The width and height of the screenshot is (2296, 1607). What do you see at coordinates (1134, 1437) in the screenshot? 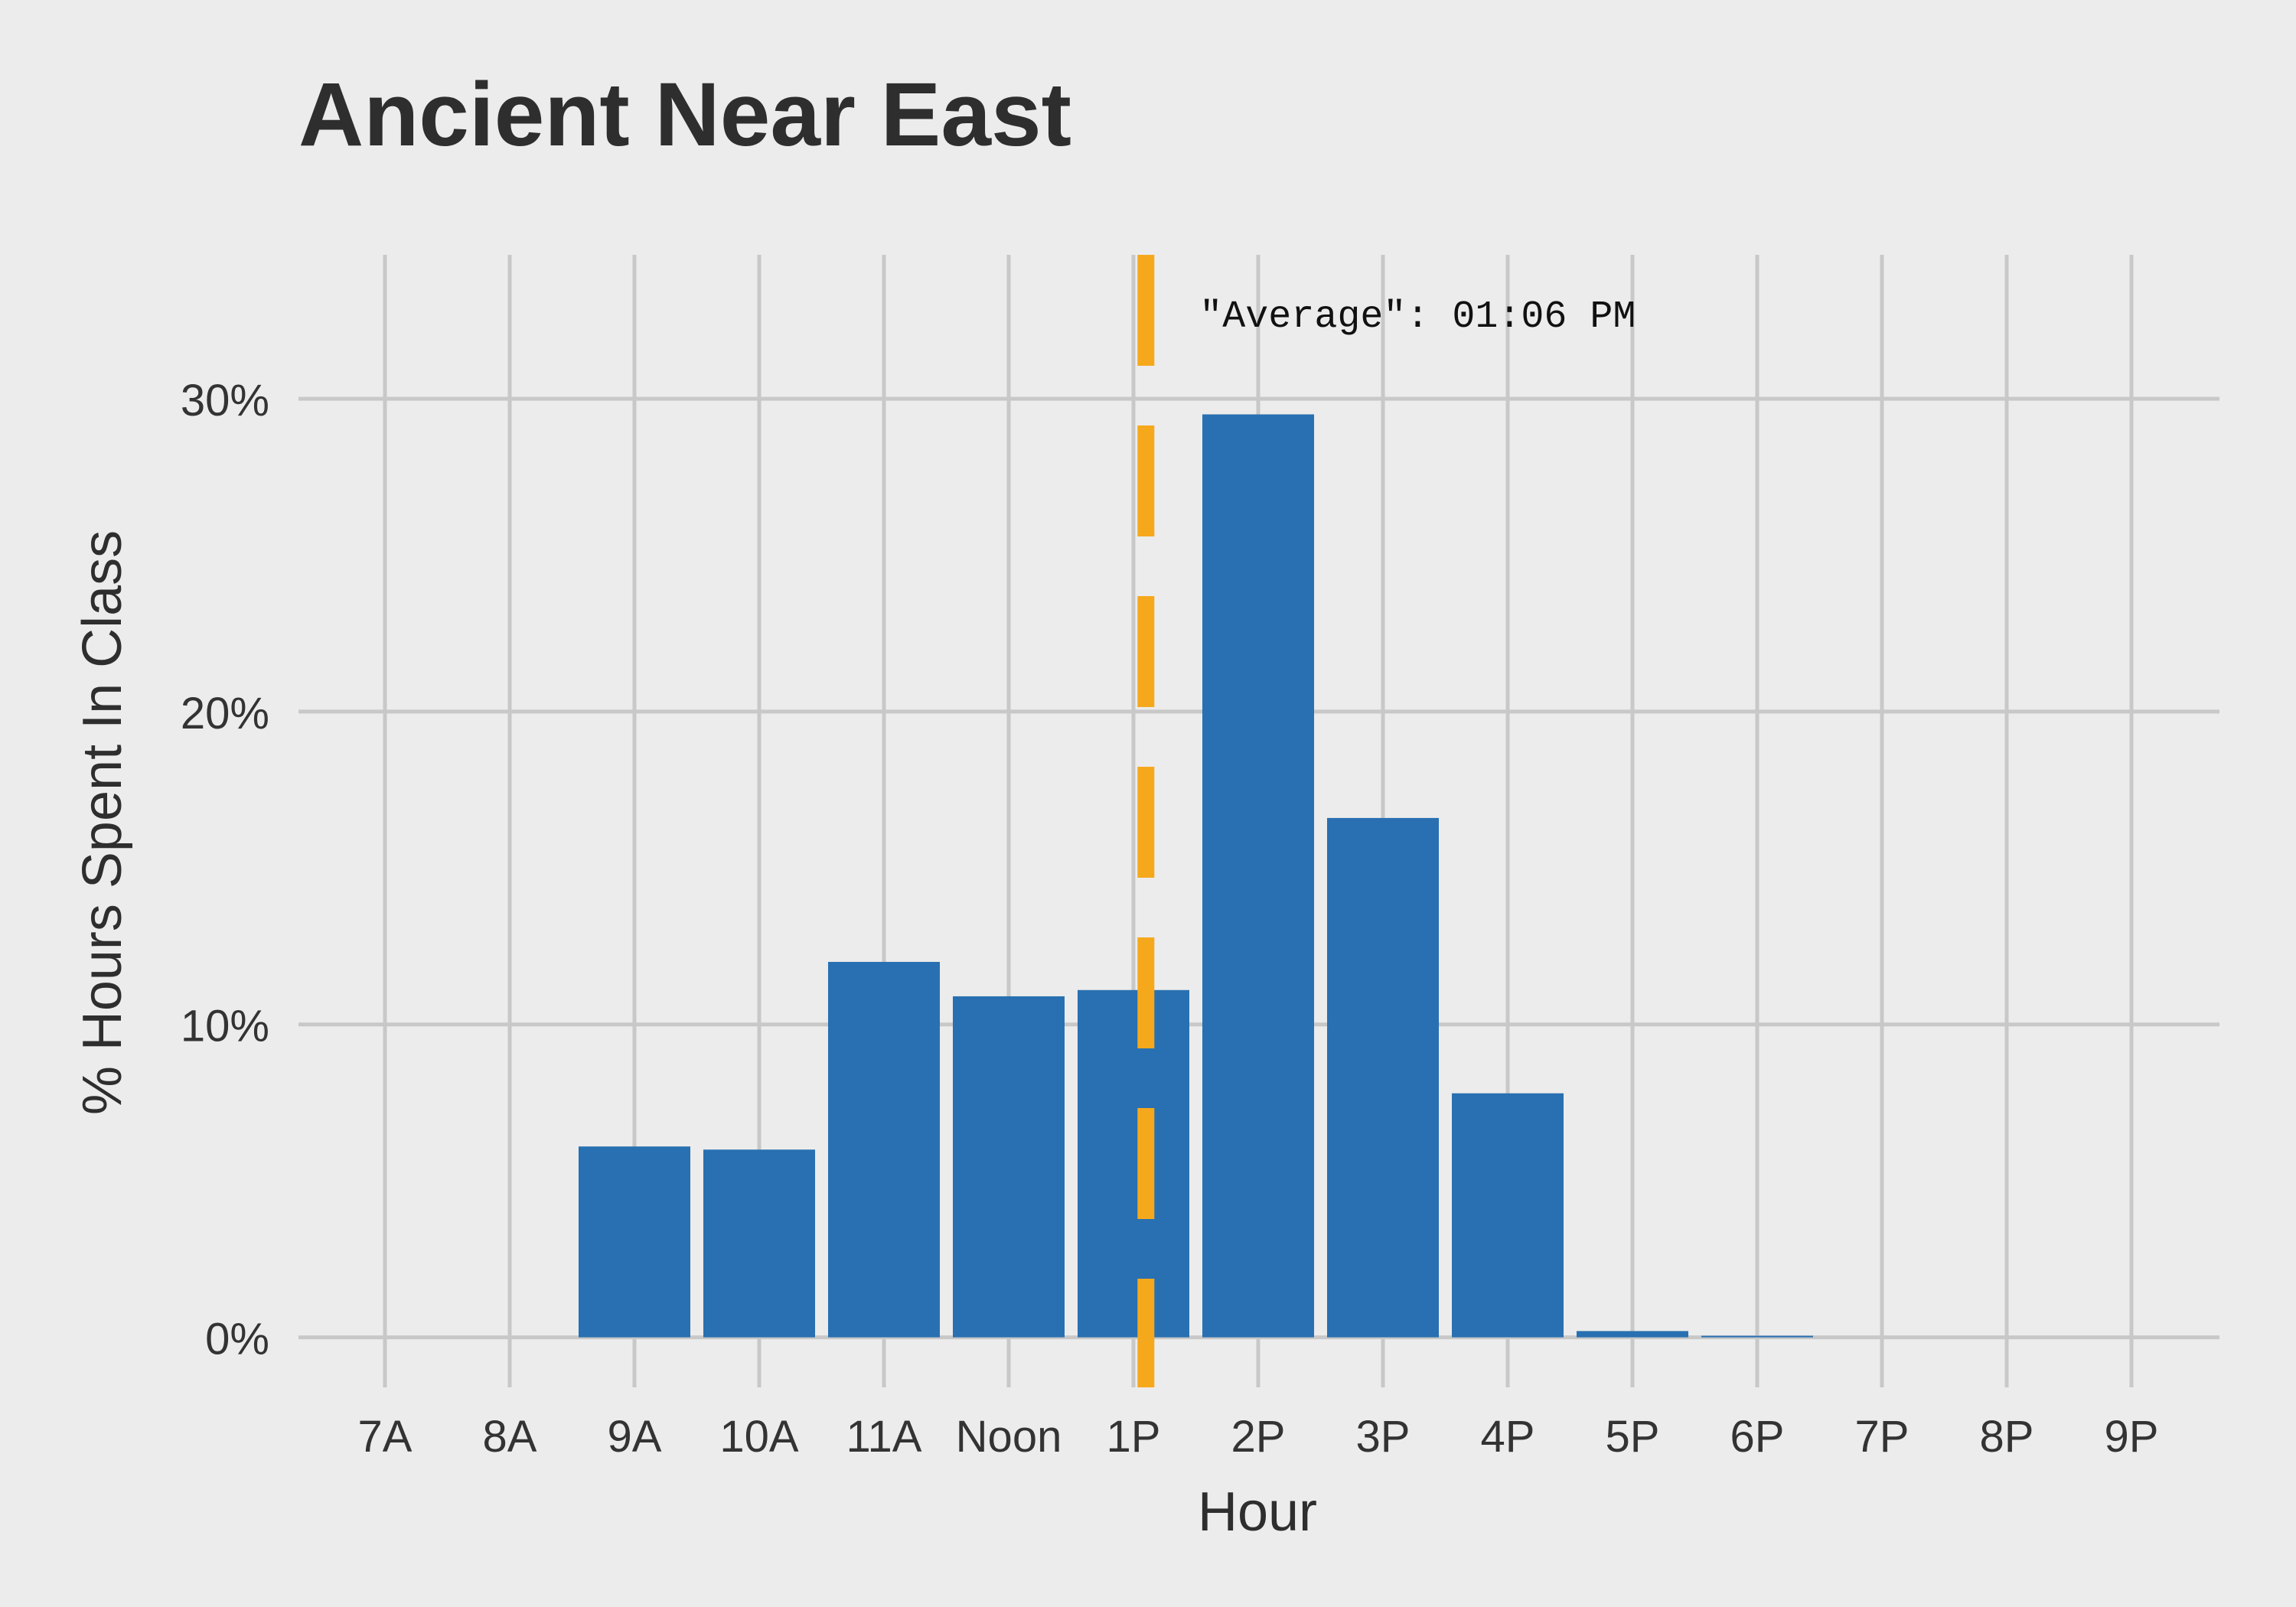
I see `x-tick-label: 1P` at bounding box center [1134, 1437].